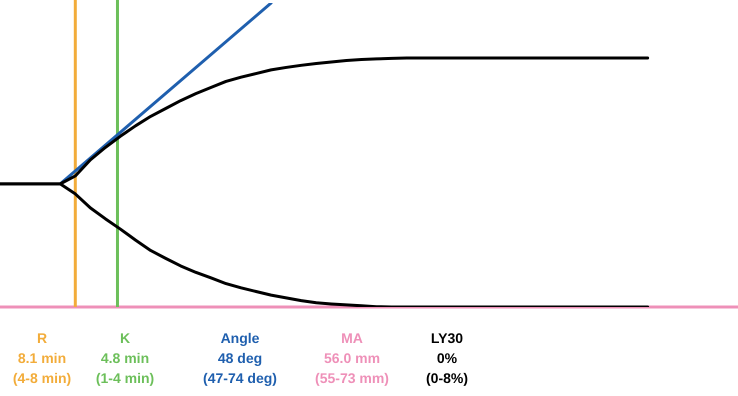  Describe the element at coordinates (447, 358) in the screenshot. I see `text: LY30 0% (0-8%)` at that location.